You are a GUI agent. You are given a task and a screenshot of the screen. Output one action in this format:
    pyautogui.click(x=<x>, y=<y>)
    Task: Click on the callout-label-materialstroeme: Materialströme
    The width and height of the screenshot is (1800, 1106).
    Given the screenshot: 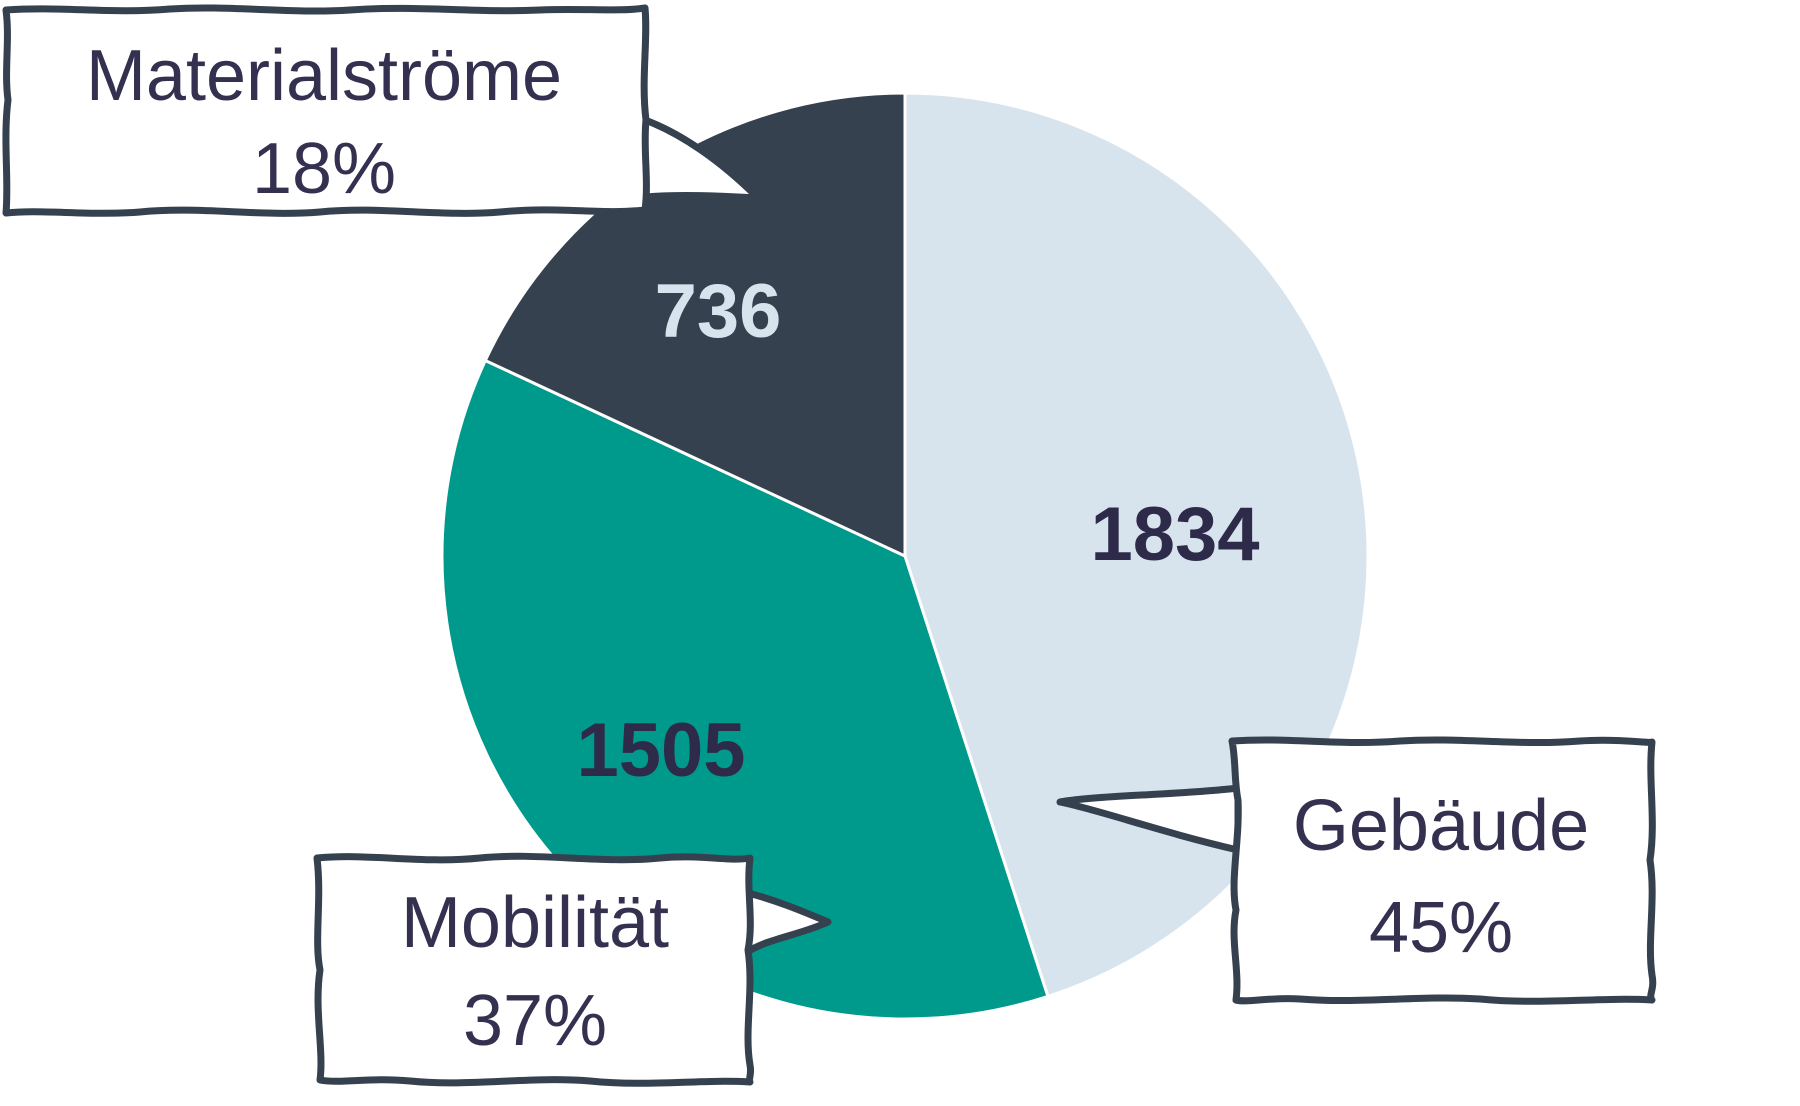 What is the action you would take?
    pyautogui.click(x=324, y=76)
    